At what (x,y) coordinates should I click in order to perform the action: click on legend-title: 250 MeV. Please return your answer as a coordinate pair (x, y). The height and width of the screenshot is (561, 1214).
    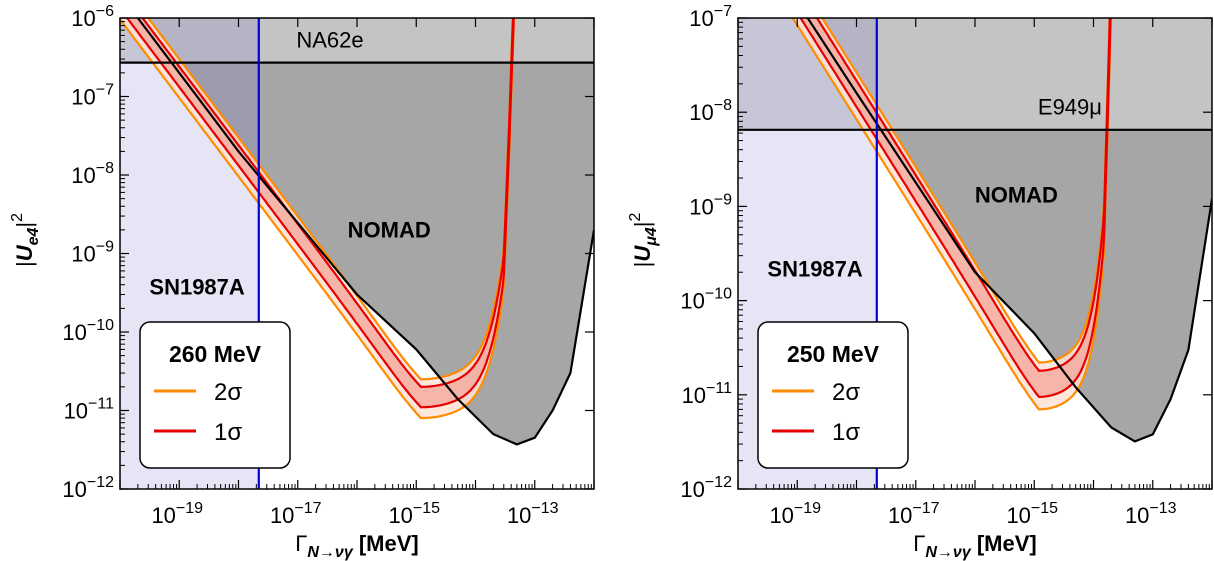
    Looking at the image, I should click on (833, 354).